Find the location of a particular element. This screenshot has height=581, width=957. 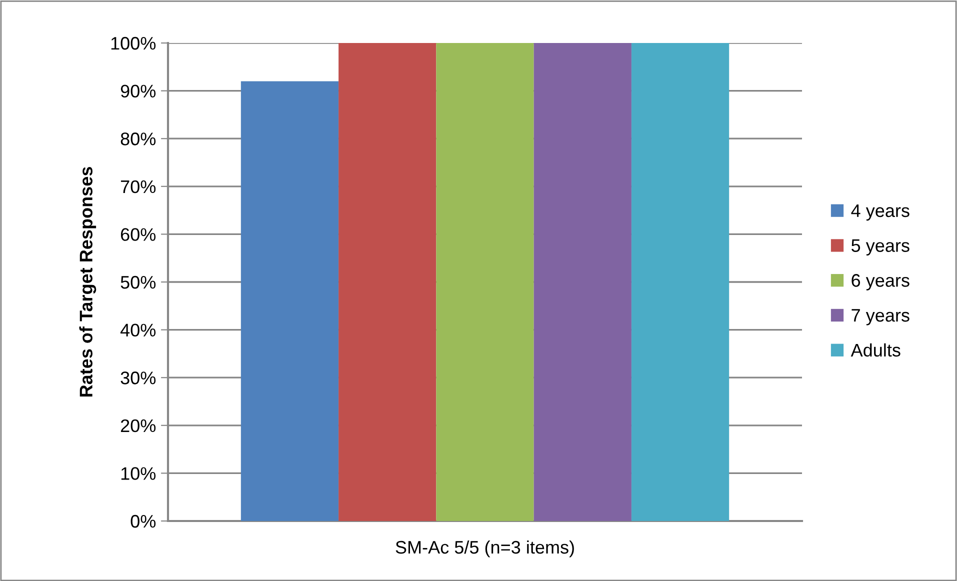

legend-label: 7 years is located at coordinates (881, 317).